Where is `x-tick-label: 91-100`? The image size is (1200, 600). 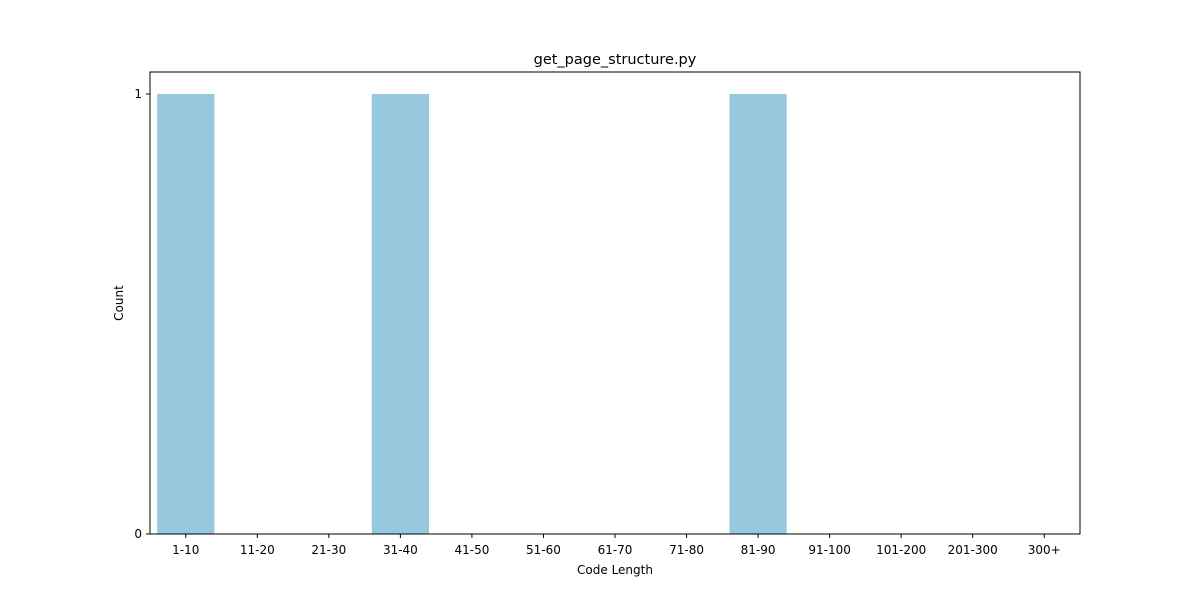 x-tick-label: 91-100 is located at coordinates (829, 550).